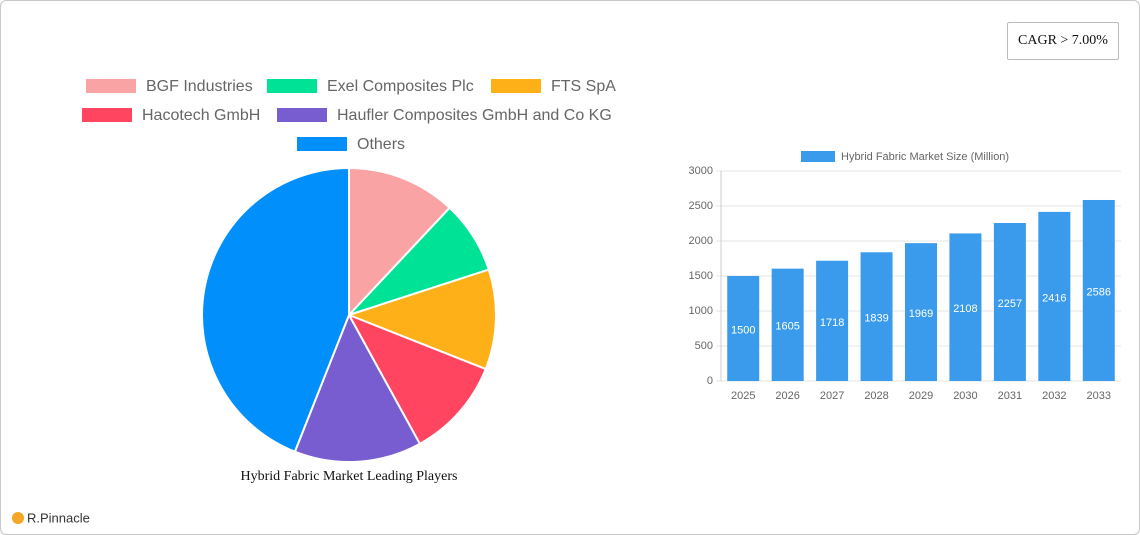 This screenshot has width=1140, height=535. Describe the element at coordinates (583, 86) in the screenshot. I see `legend-label: FTS SpA` at that location.